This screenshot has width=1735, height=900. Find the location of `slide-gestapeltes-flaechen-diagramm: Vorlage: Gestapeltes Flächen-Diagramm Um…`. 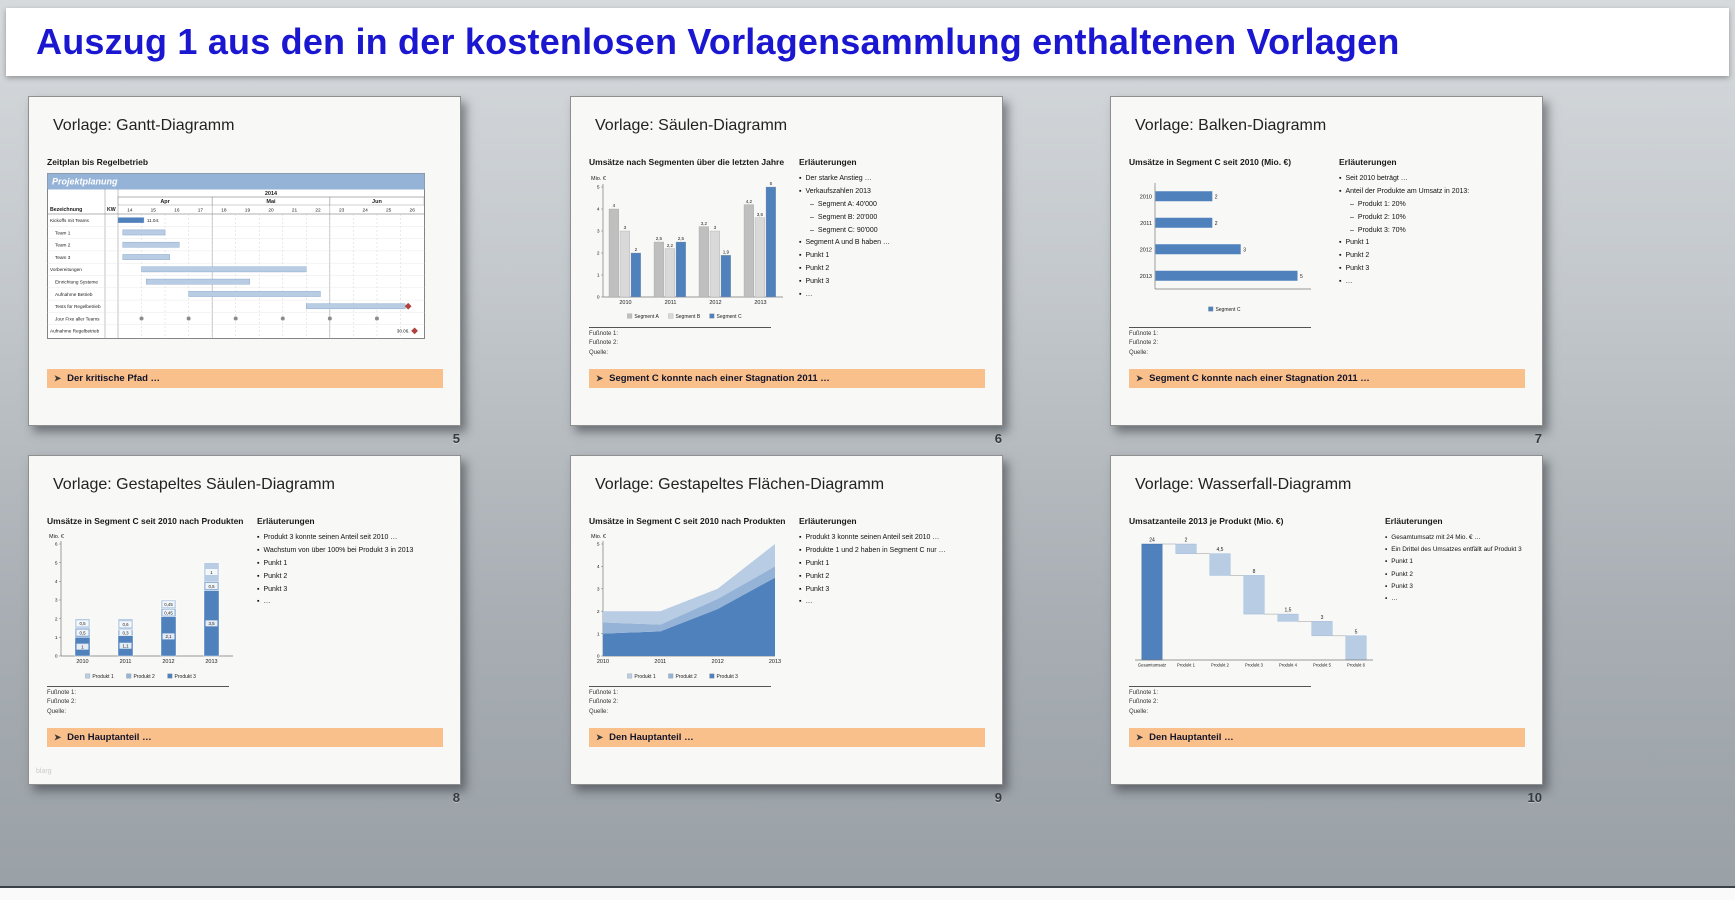

slide-gestapeltes-flaechen-diagramm: Vorlage: Gestapeltes Flächen-Diagramm Um… is located at coordinates (786, 630).